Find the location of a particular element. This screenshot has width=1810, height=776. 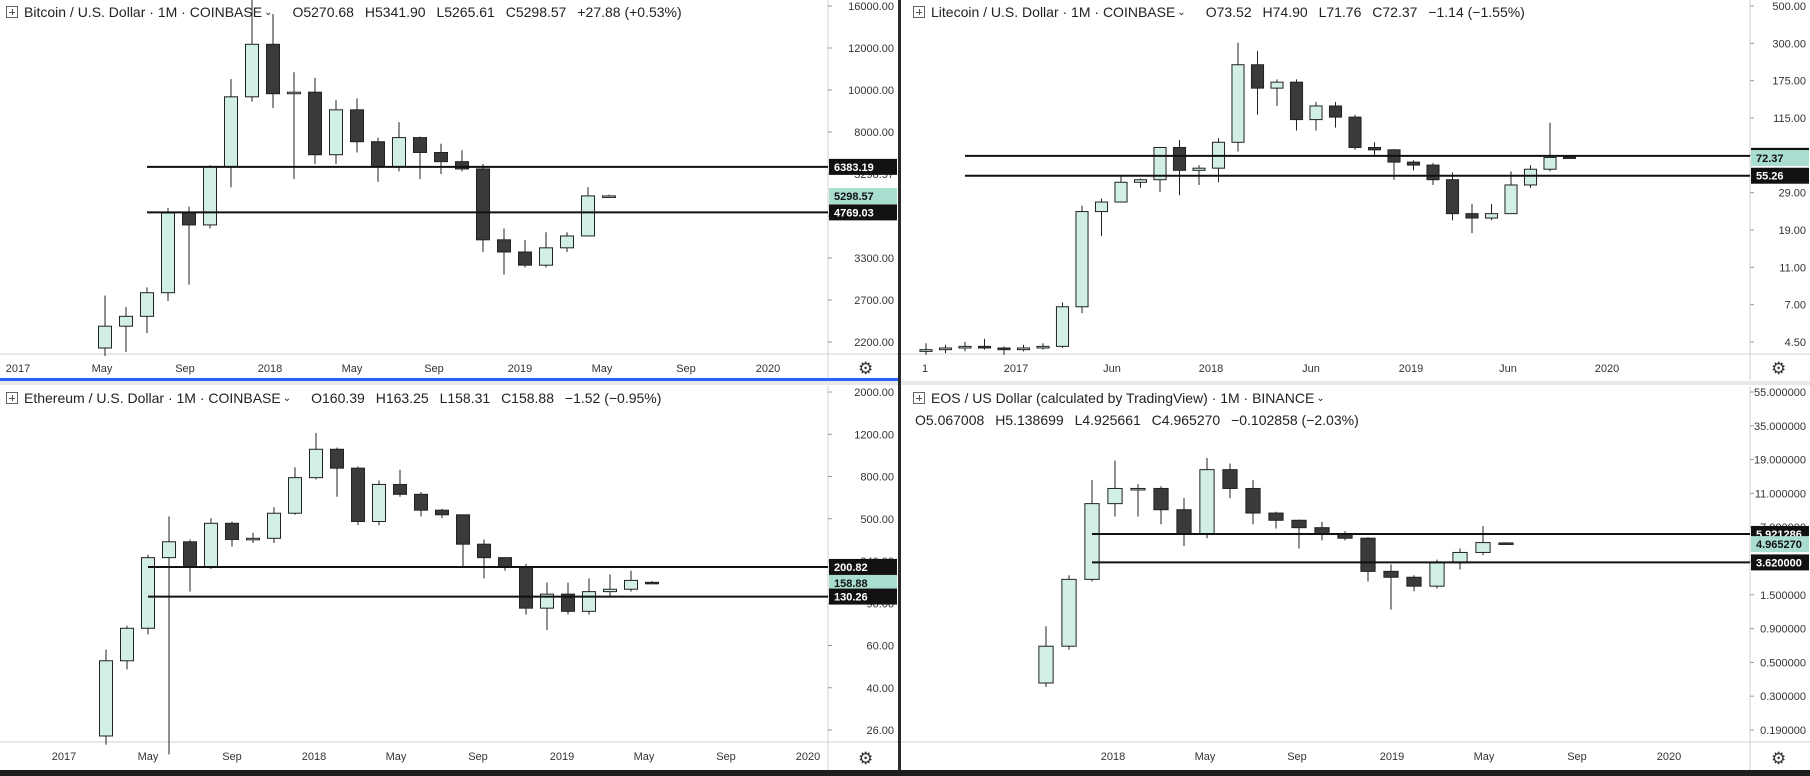

price-axis-label: 10000.00 is located at coordinates (871, 91).